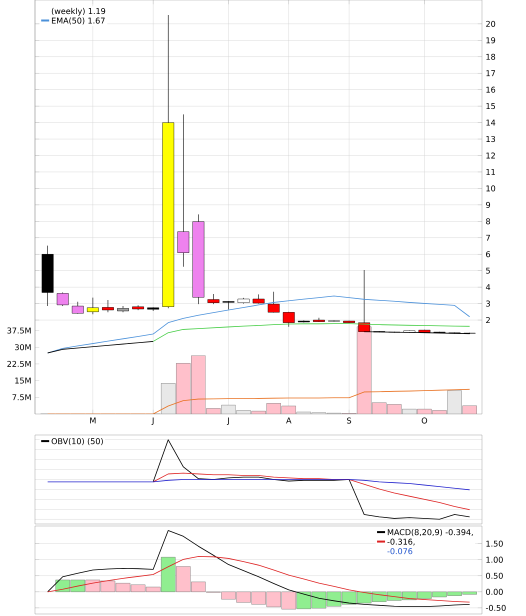 The image size is (526, 616). Describe the element at coordinates (490, 155) in the screenshot. I see `y-tick-label: 12` at that location.